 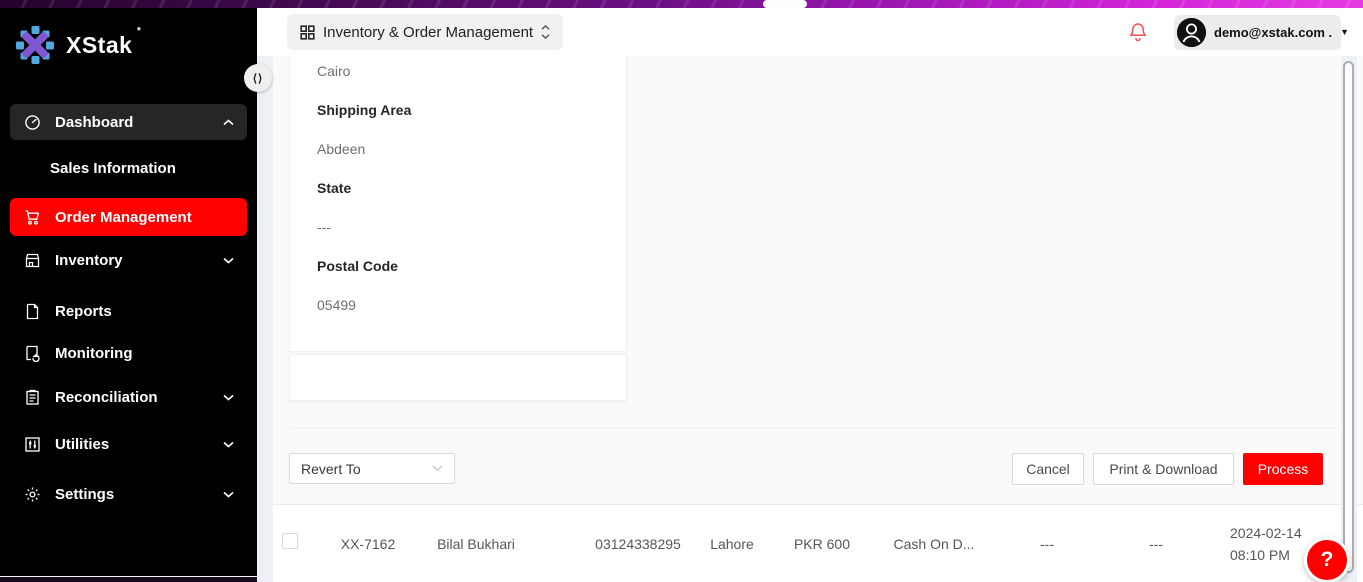 What do you see at coordinates (94, 122) in the screenshot?
I see `sidebar-item-label: Dashboard` at bounding box center [94, 122].